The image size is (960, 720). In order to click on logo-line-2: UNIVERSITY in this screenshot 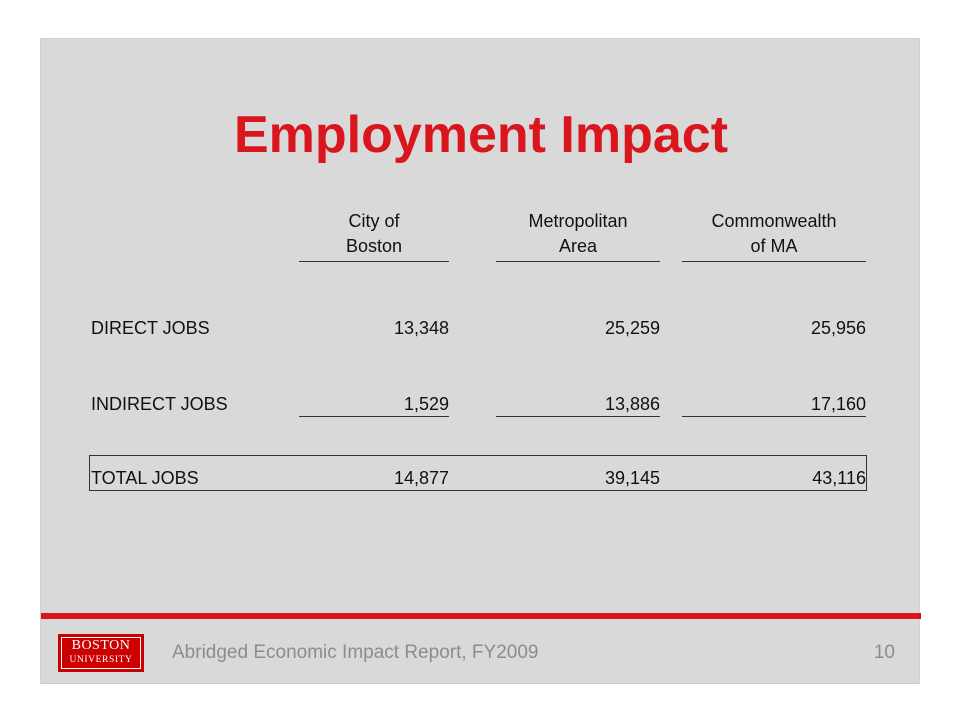, I will do `click(101, 660)`.